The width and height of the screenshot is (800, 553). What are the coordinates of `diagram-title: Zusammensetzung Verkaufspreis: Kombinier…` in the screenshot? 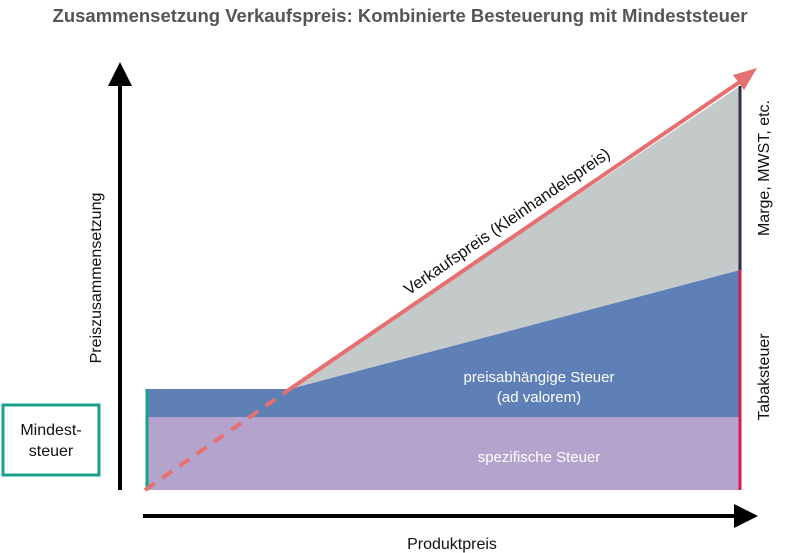 It's located at (400, 15).